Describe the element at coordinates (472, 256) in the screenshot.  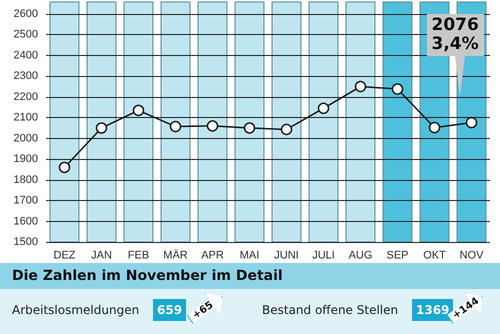
I see `x-tick-label: NOV` at that location.